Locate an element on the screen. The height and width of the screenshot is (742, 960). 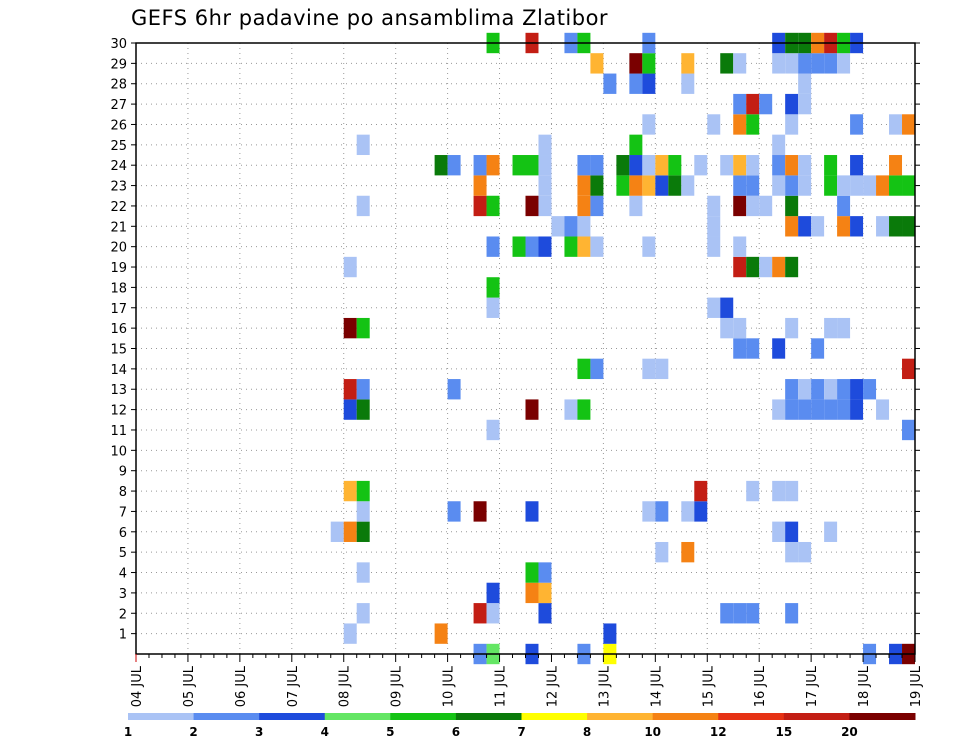
y-tick-label: 21 is located at coordinates (118, 227).